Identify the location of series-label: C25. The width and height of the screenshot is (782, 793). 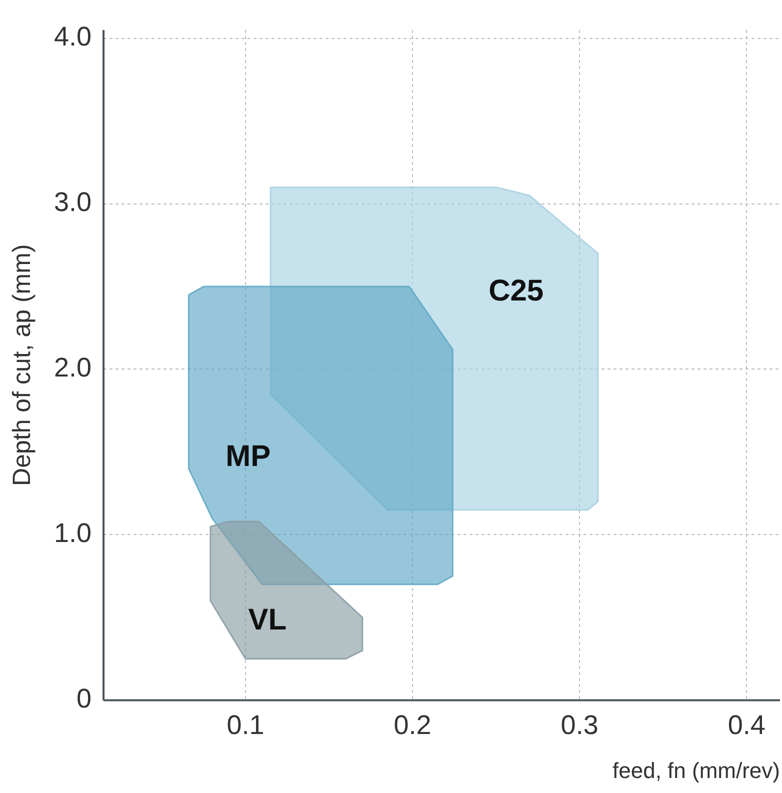
(516, 291).